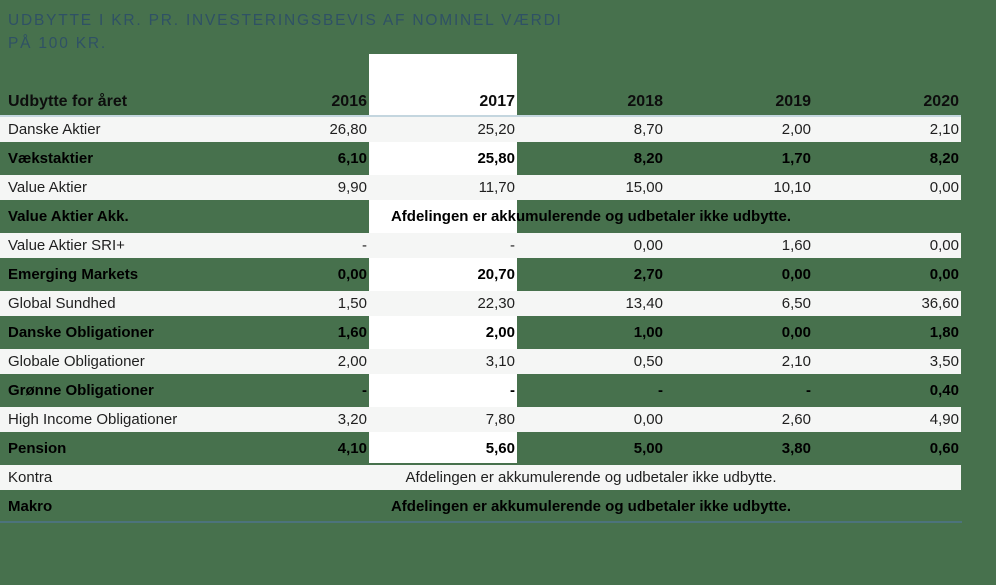 The width and height of the screenshot is (996, 585). Describe the element at coordinates (644, 187) in the screenshot. I see `value-cell: 15,00` at that location.